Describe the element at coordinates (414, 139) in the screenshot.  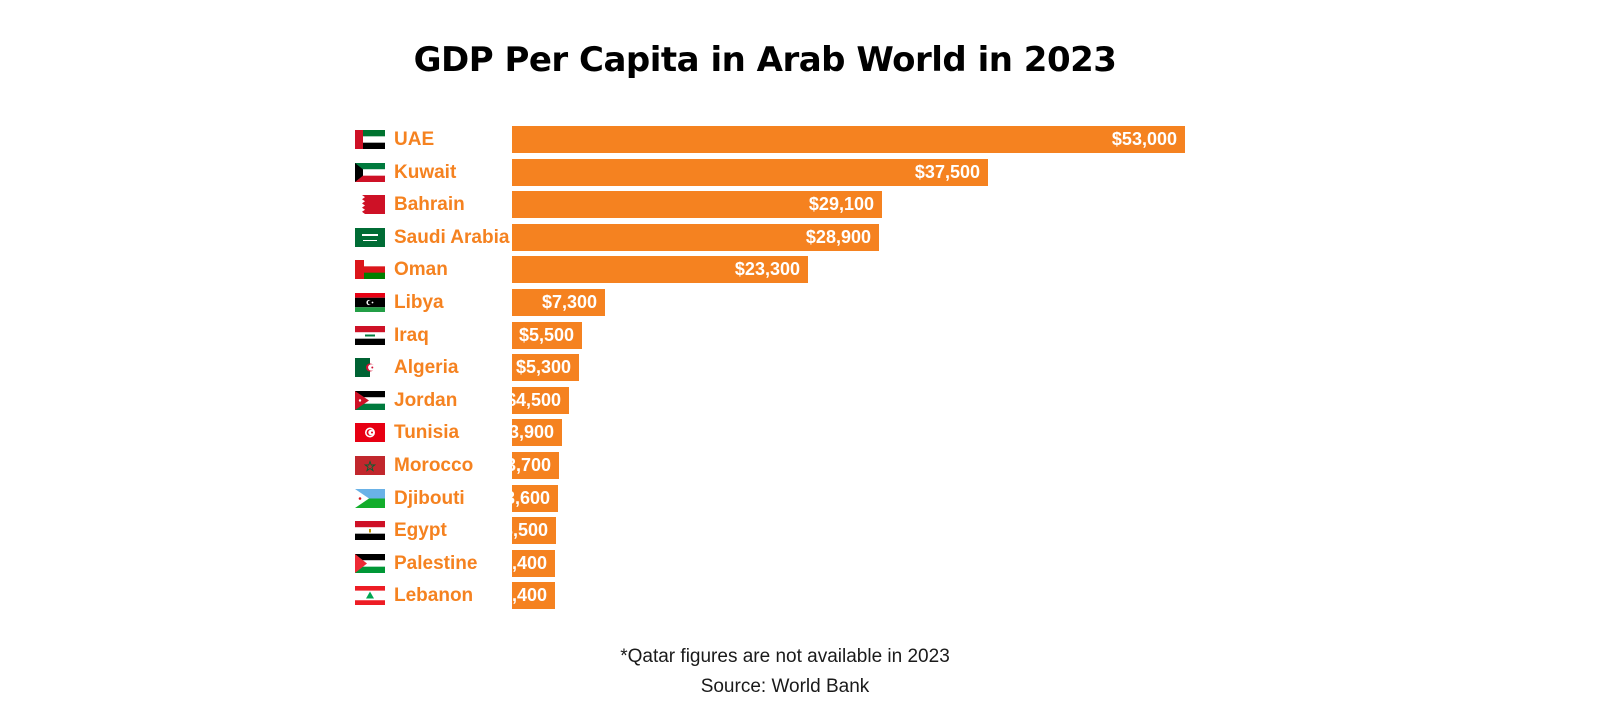
I see `category-label: UAE` at that location.